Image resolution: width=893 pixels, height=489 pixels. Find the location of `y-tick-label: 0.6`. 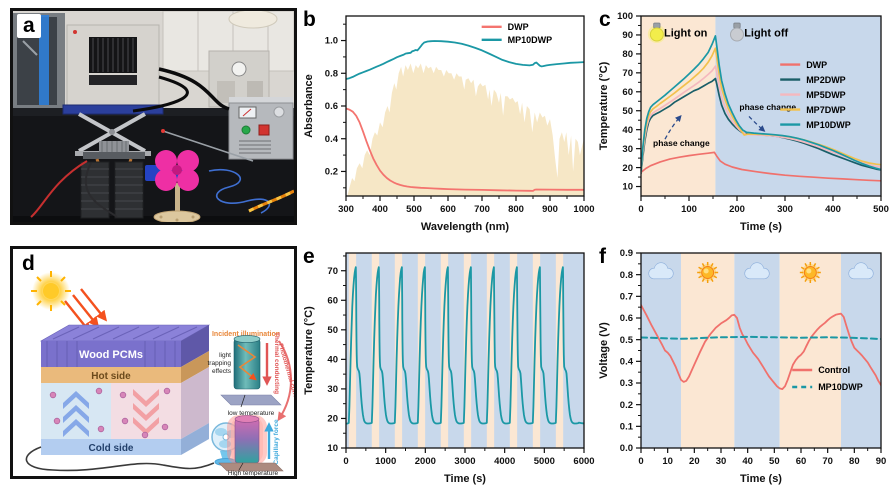

y-tick-label: 0.6 is located at coordinates (331, 106).